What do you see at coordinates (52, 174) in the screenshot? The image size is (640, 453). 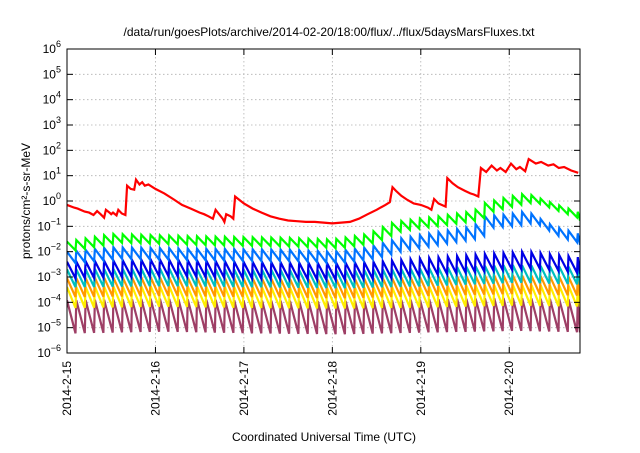 I see `y-tick-label: 10¹` at bounding box center [52, 174].